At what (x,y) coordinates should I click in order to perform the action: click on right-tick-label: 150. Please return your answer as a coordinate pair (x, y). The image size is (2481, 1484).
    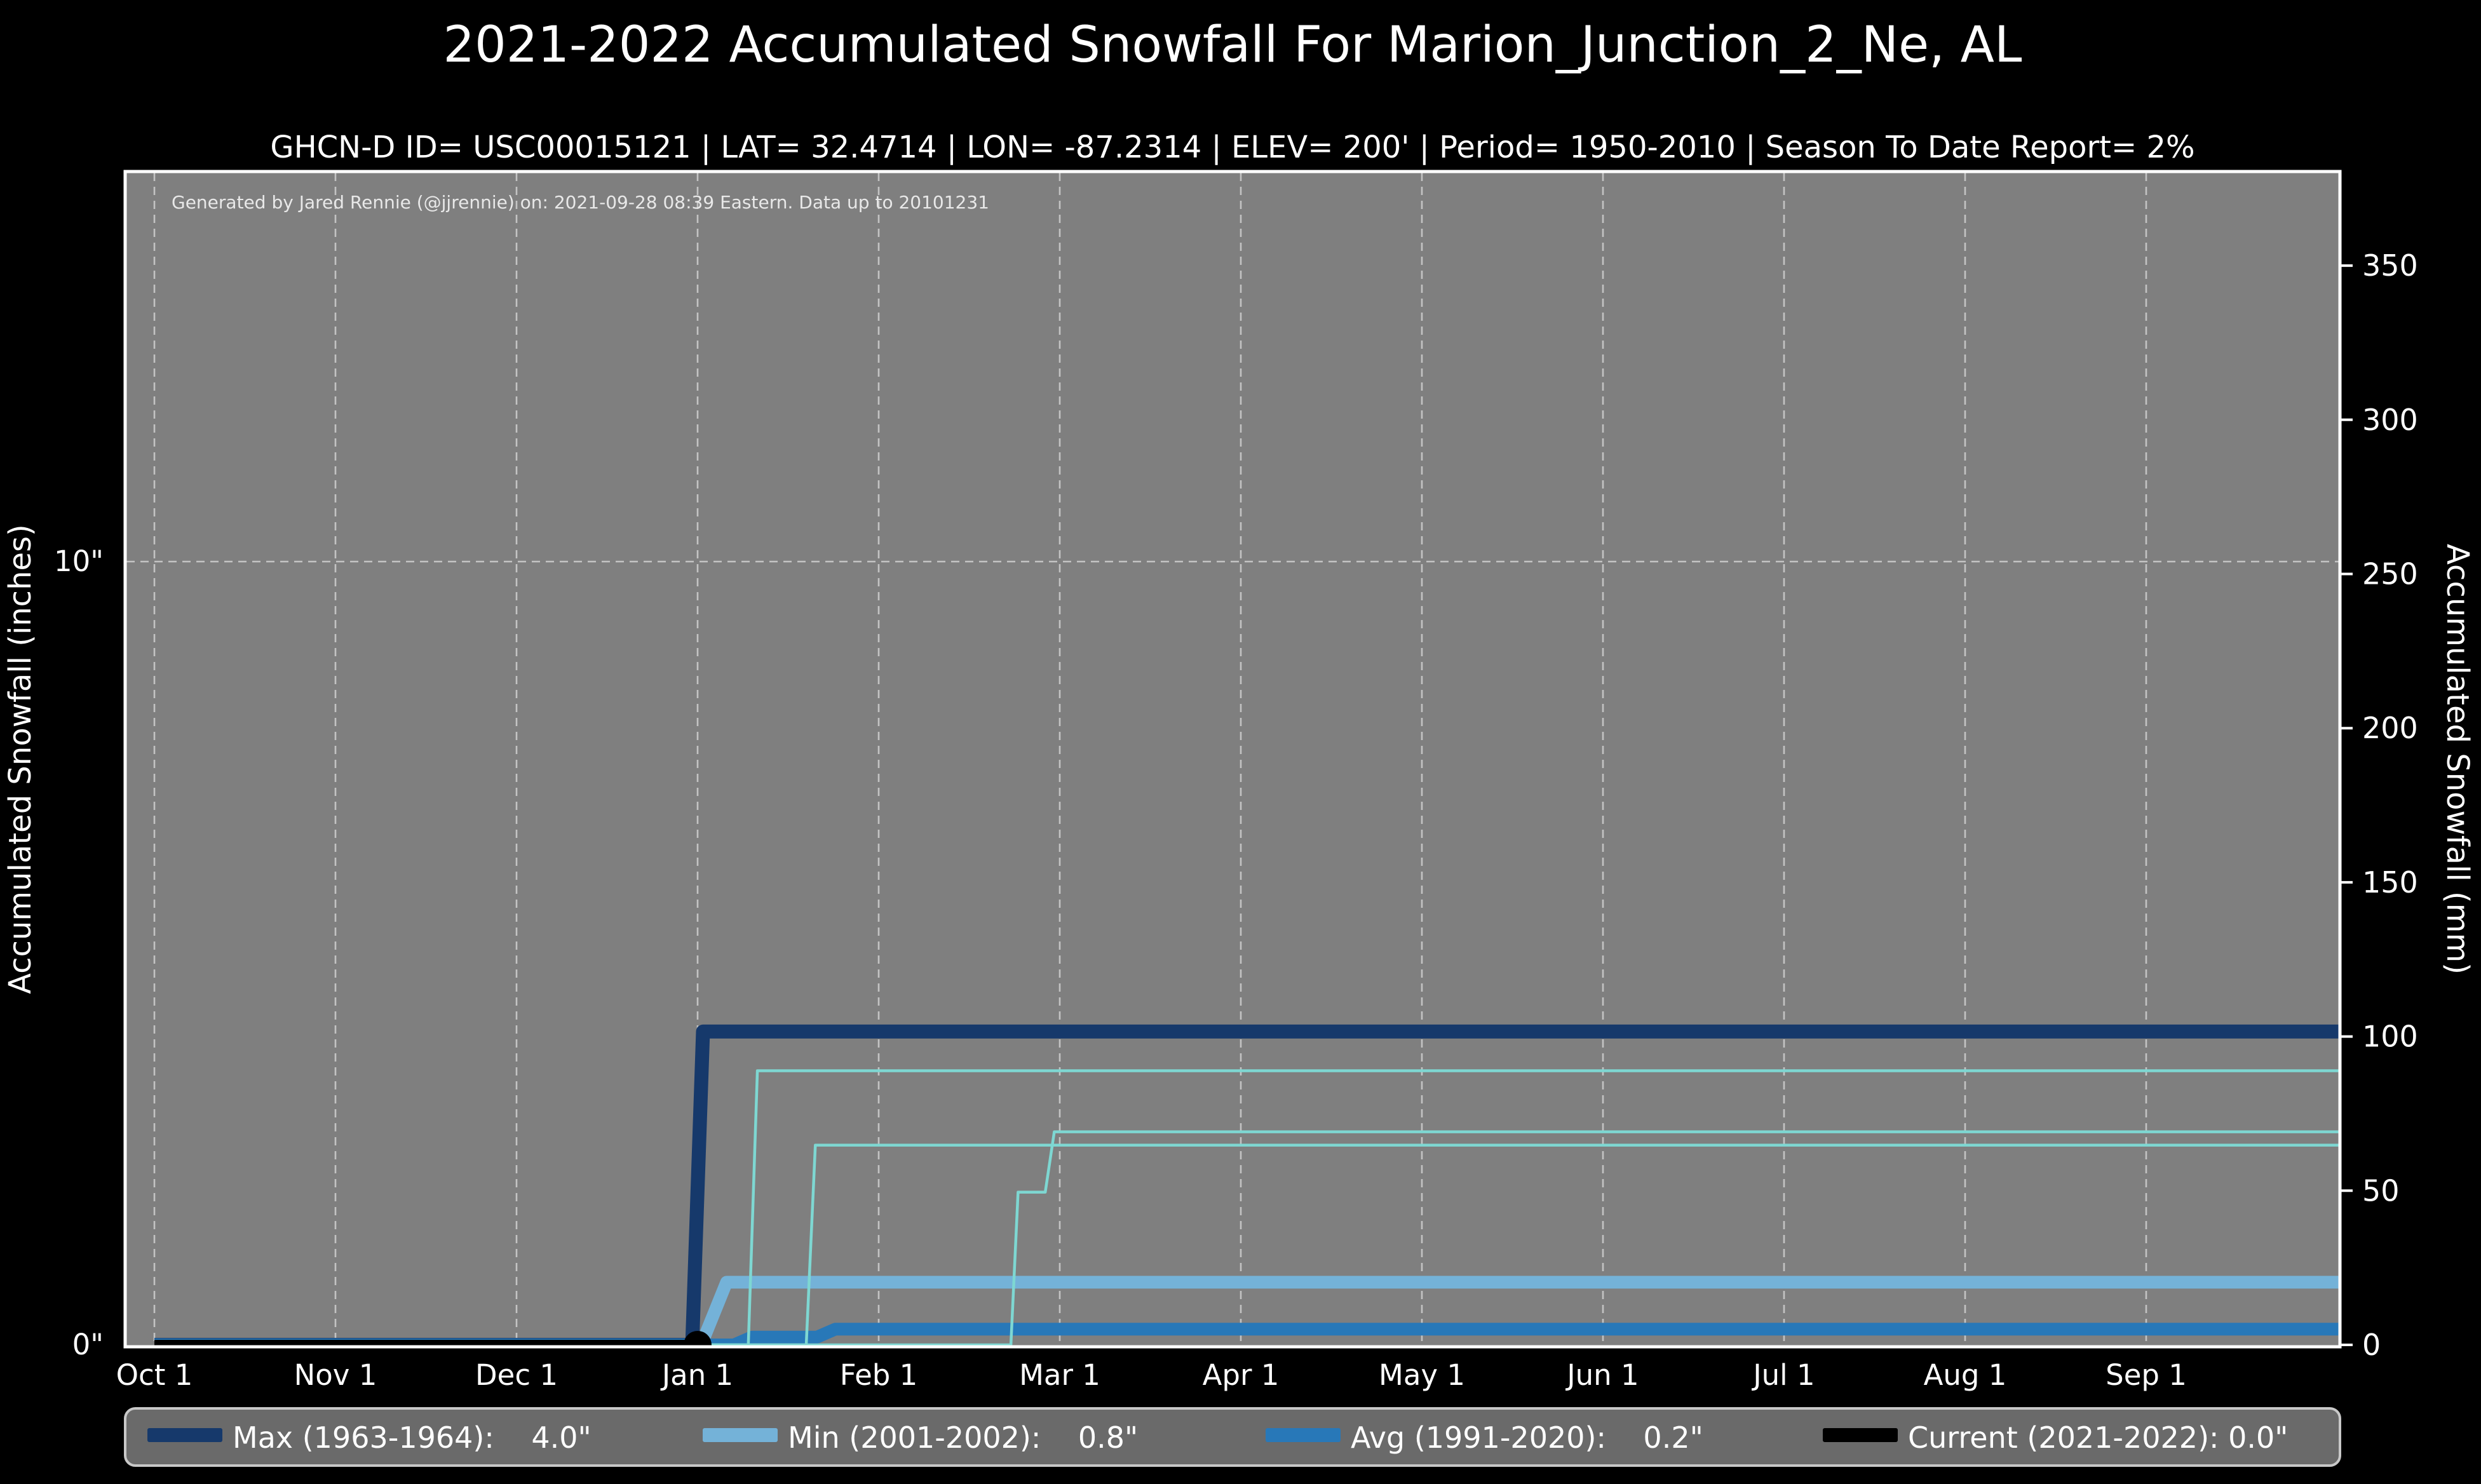
    Looking at the image, I should click on (2390, 882).